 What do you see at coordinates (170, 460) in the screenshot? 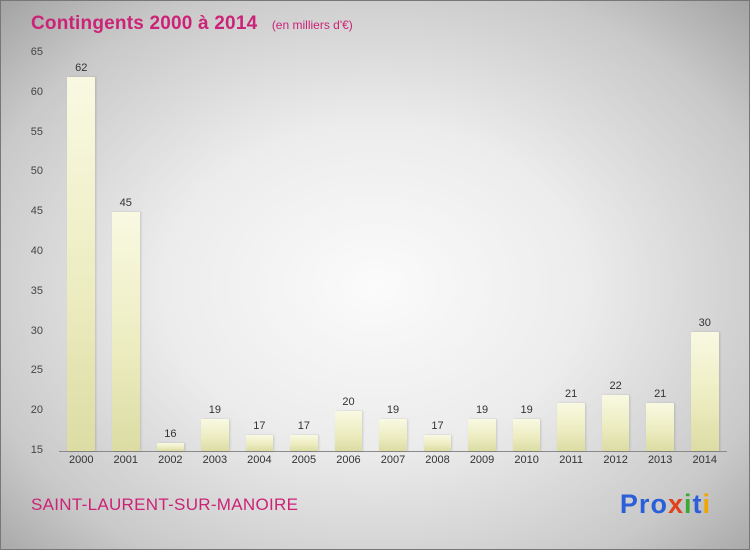
I see `x-label-2002: 2002` at bounding box center [170, 460].